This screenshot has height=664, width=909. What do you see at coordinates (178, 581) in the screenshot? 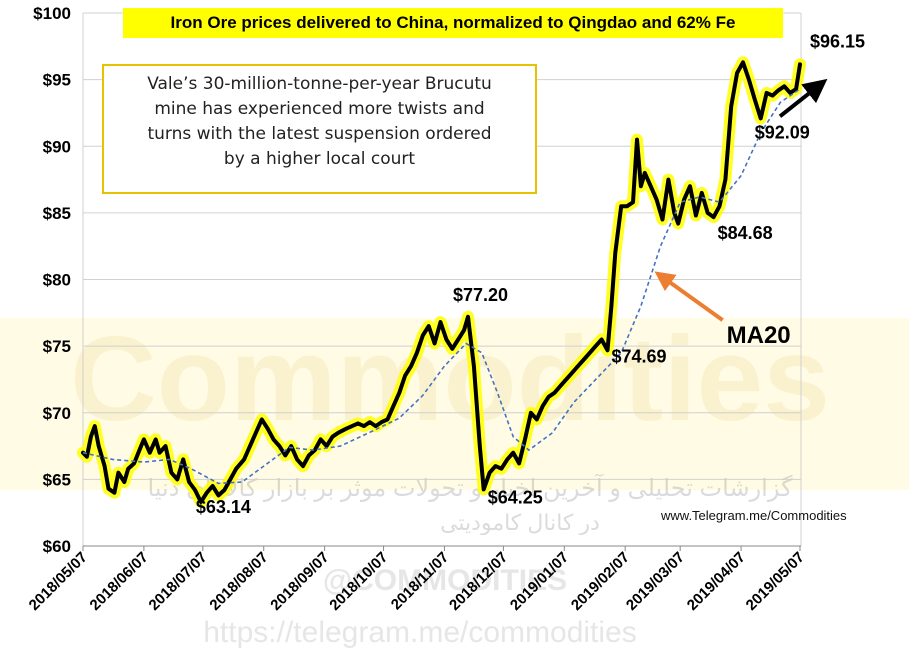
I see `x-tick-label: 2018/07/07` at bounding box center [178, 581].